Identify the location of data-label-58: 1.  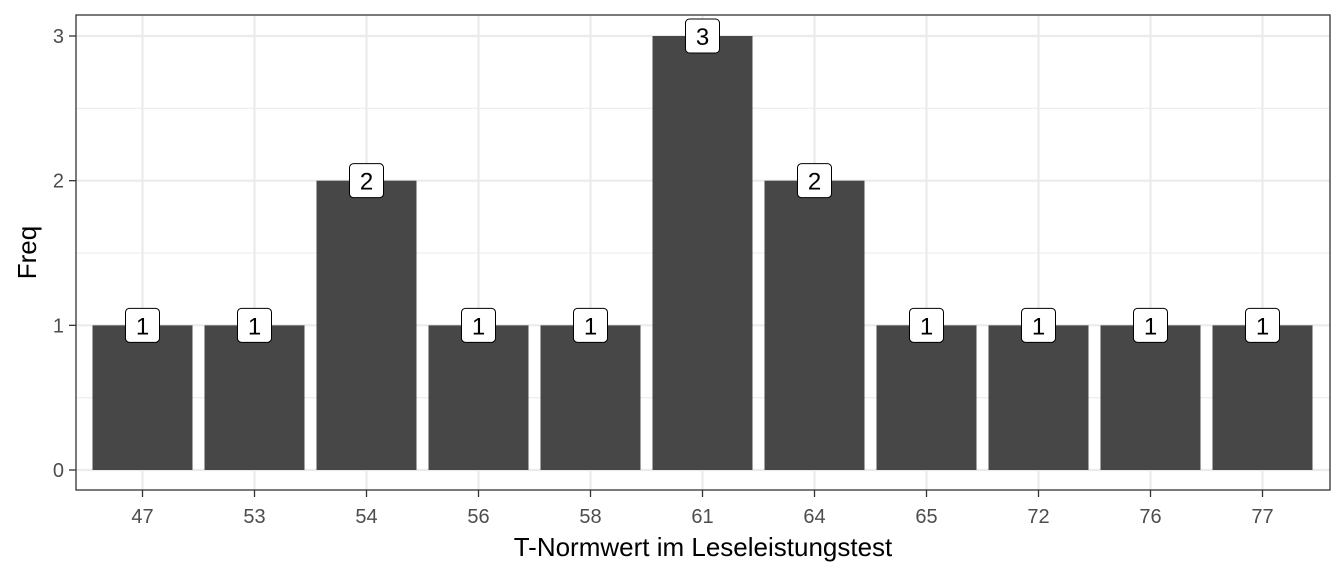
(590, 325).